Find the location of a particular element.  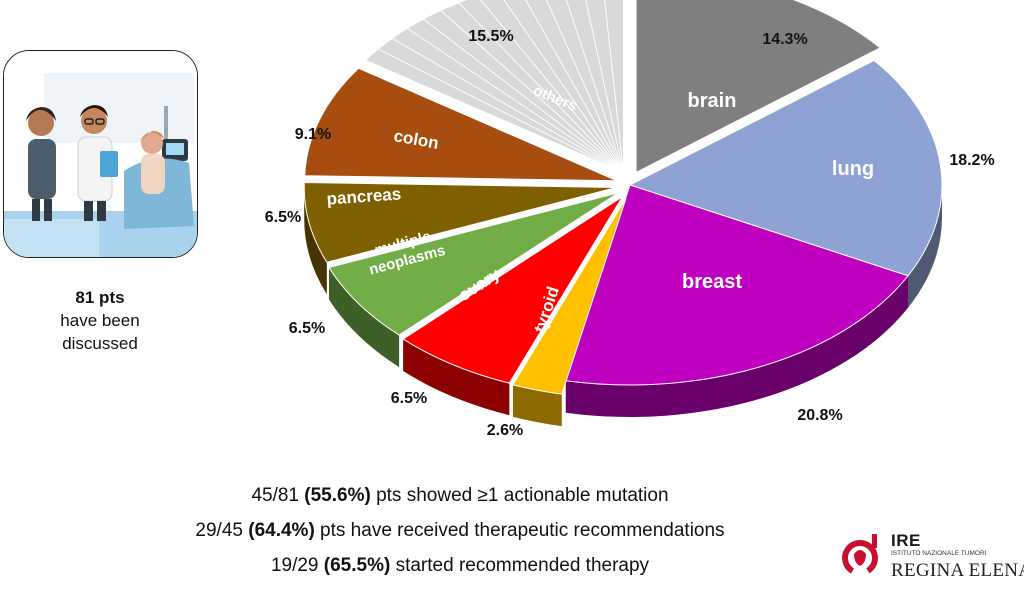

patients-text-line-1: have been is located at coordinates (100, 320).